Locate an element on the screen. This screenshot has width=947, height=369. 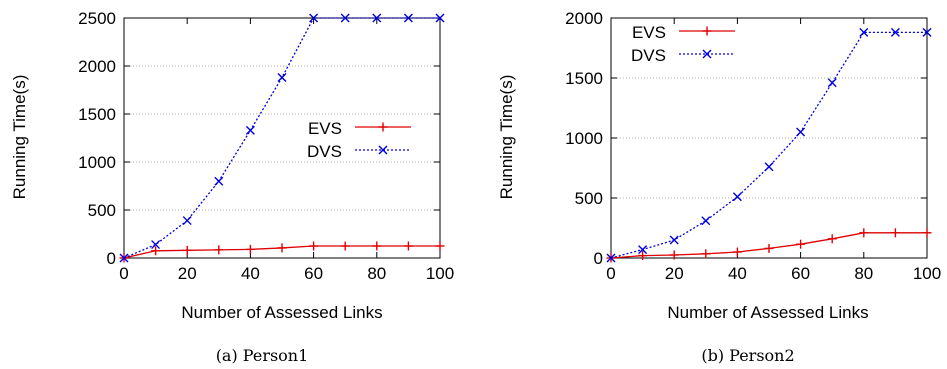
y-tick-label: 2500 is located at coordinates (97, 18).